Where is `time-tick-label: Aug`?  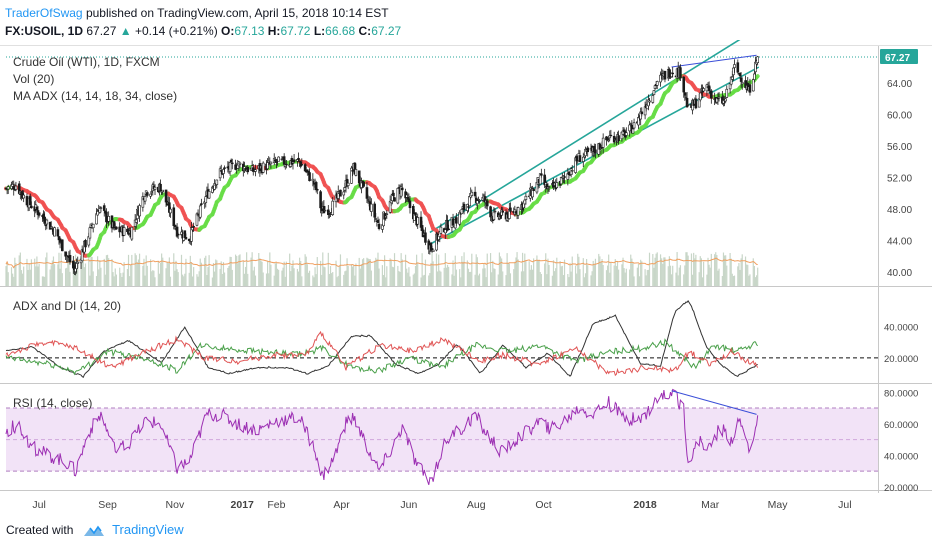
time-tick-label: Aug is located at coordinates (476, 505).